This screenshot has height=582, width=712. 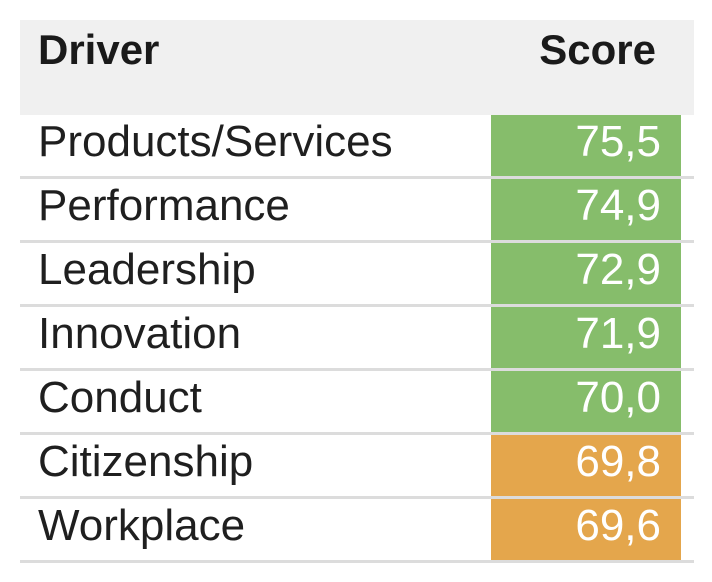 I want to click on driver-name: Citizenship, so click(x=146, y=461).